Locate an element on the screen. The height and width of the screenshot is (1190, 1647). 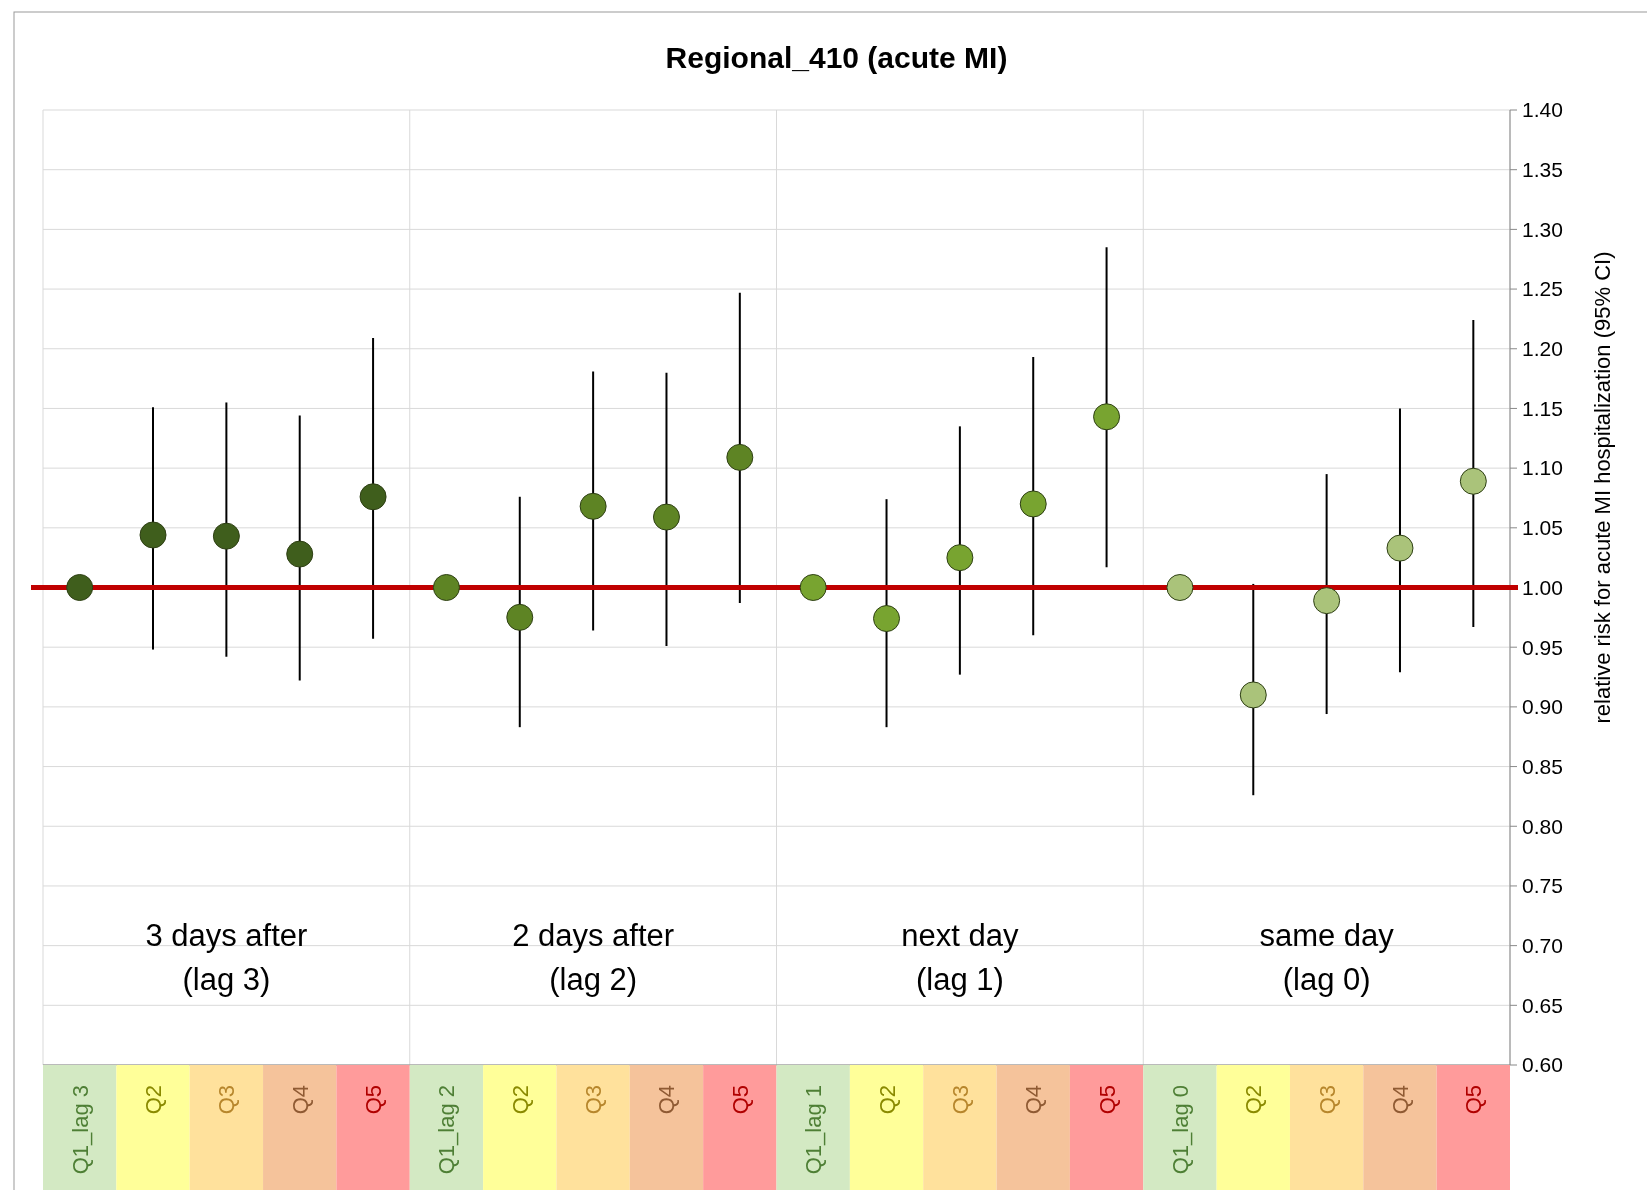
y-tick-label: 1.20 is located at coordinates (1542, 349).